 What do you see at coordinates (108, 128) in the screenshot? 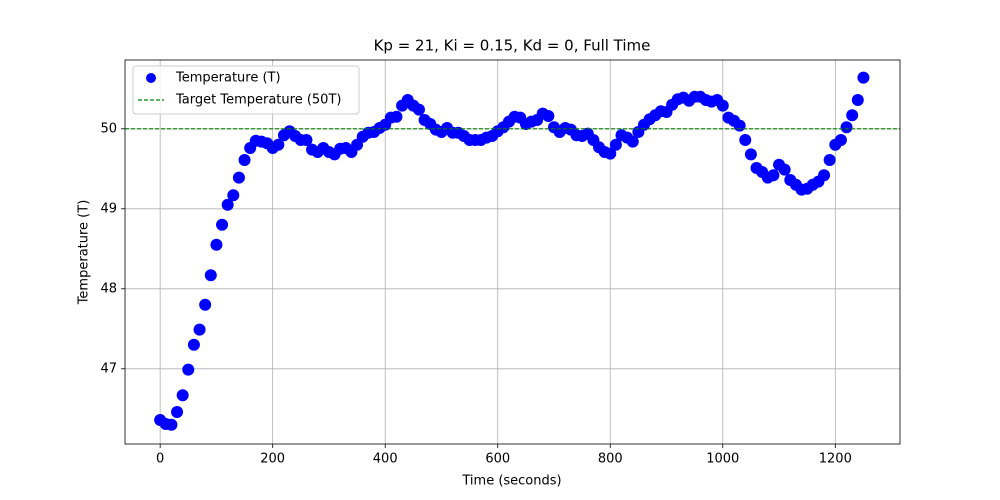
I see `y-tick-label: 50` at bounding box center [108, 128].